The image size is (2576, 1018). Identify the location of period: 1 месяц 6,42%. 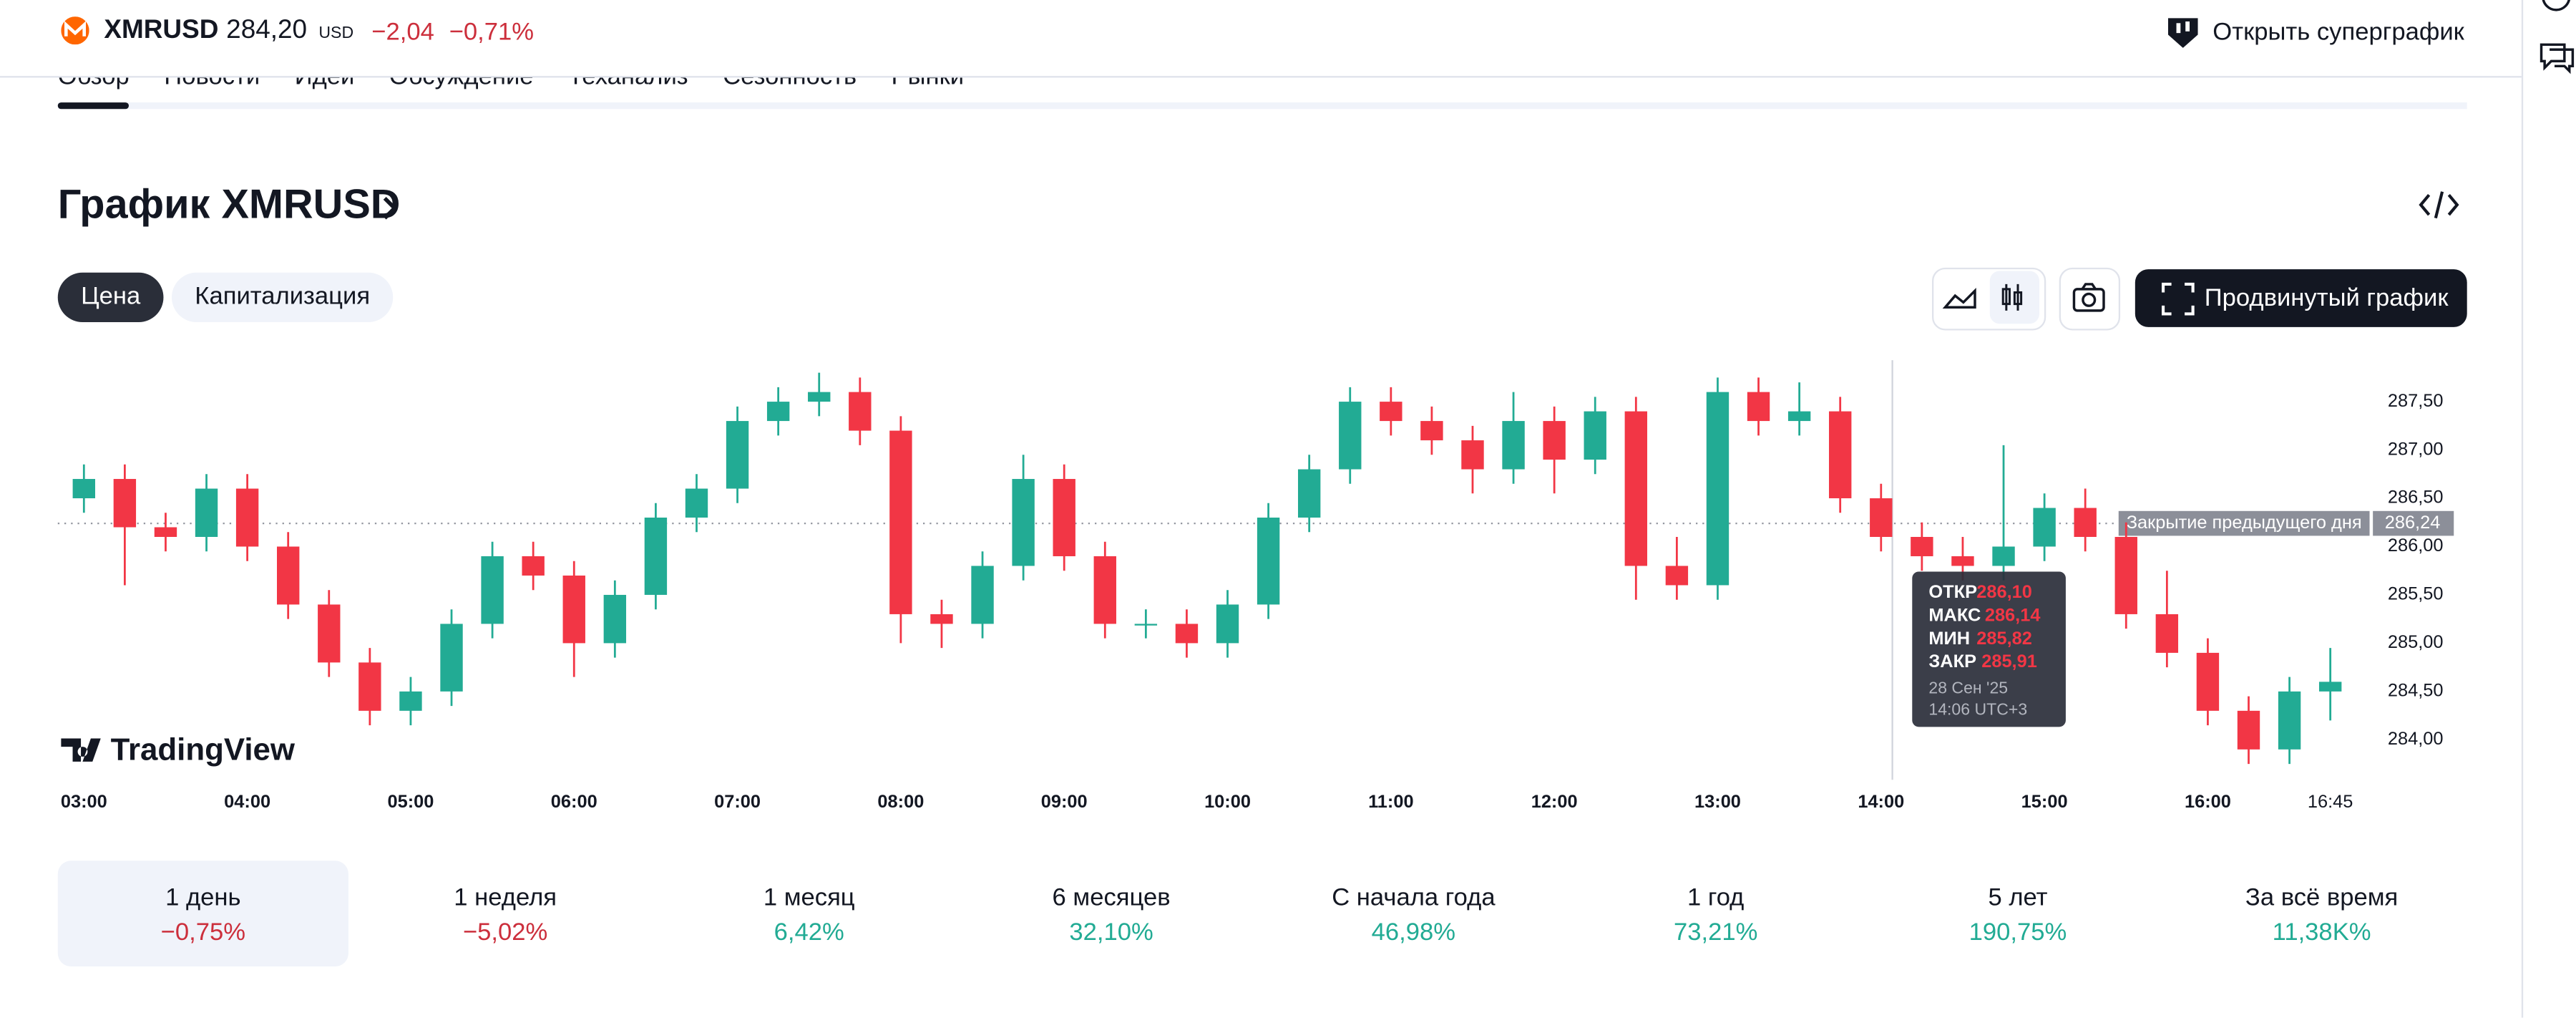
(809, 913).